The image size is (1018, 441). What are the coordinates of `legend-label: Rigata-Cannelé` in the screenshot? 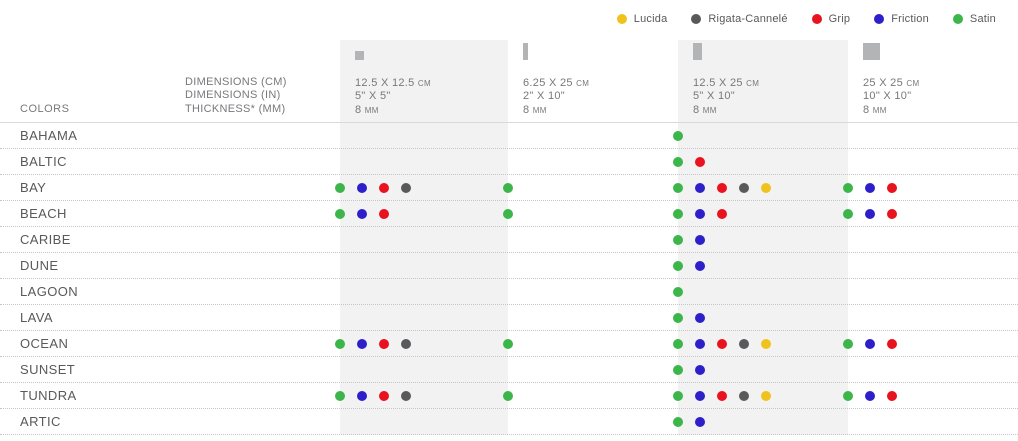 It's located at (748, 19).